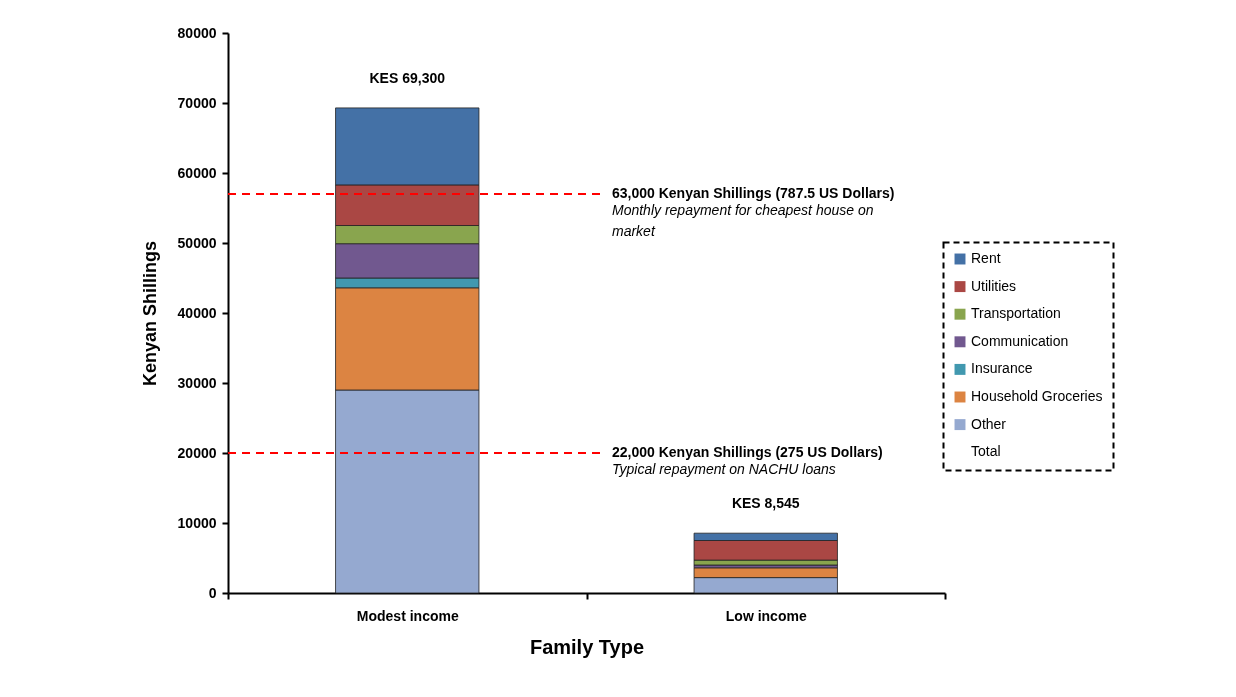  I want to click on y-tick-label: 70000, so click(197, 102).